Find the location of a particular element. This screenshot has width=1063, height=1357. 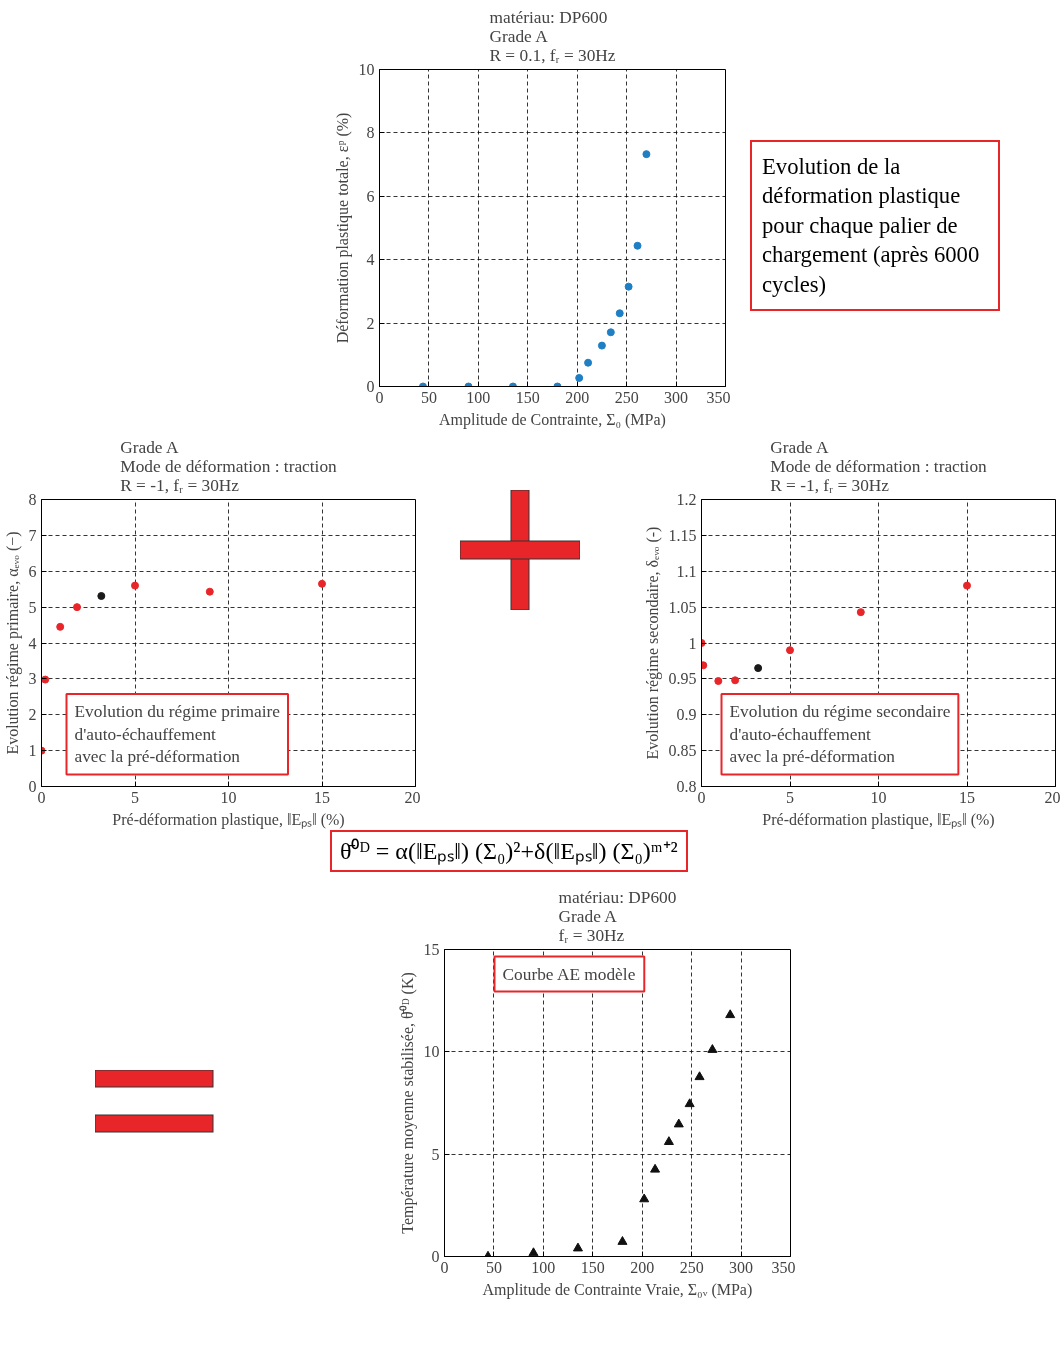

y-tick-label: 7 is located at coordinates (32, 535).